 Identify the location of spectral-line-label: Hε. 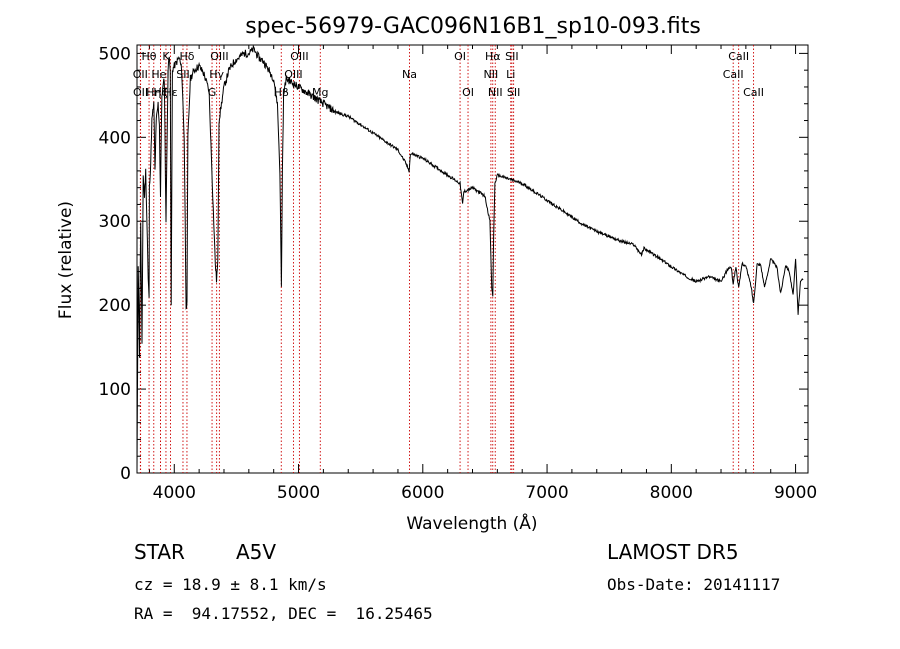
(170, 92).